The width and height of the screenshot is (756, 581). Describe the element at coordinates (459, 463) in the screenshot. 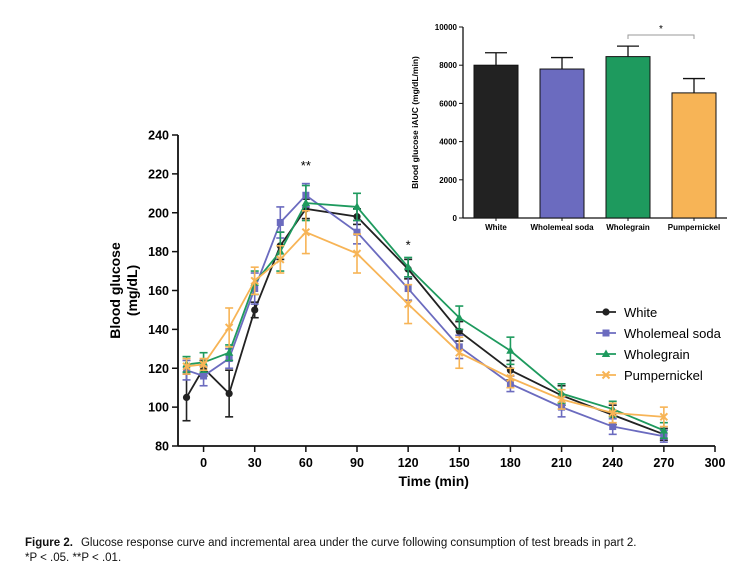

I see `x-tick-label: 150` at that location.